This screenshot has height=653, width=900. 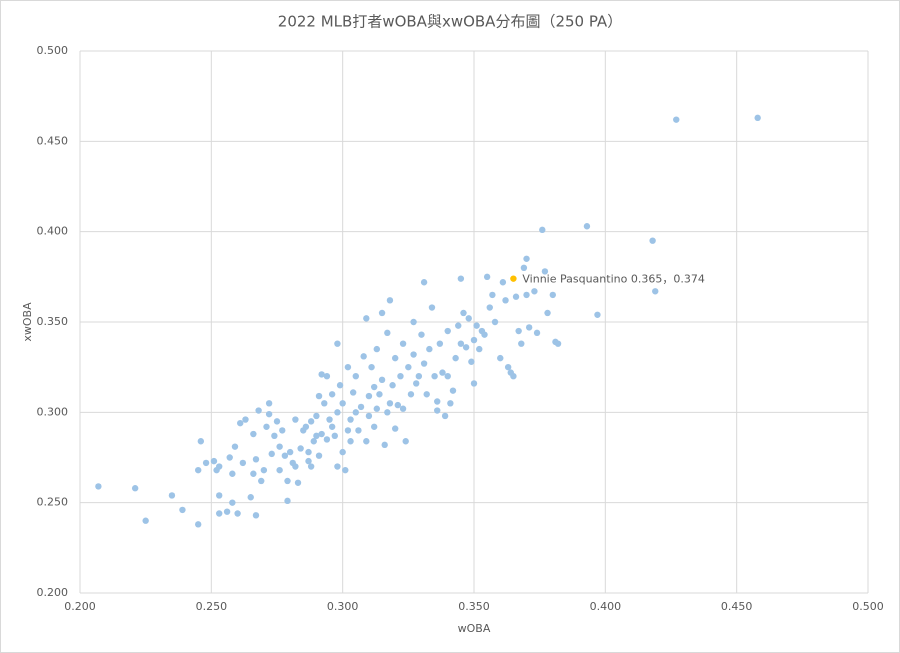 I want to click on x-axis-title: wOBA, so click(x=474, y=628).